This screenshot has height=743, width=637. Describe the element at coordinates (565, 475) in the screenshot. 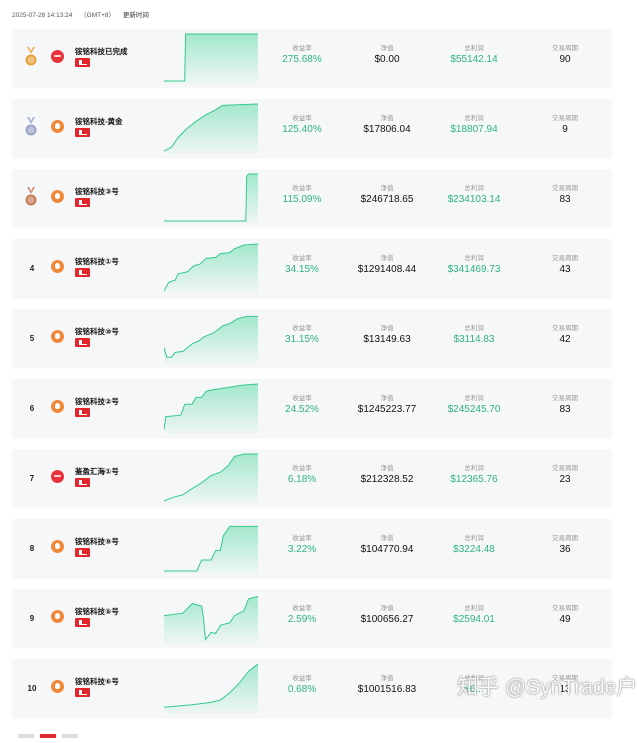

I see `trade-cycle-stat: 交易周期 23` at that location.